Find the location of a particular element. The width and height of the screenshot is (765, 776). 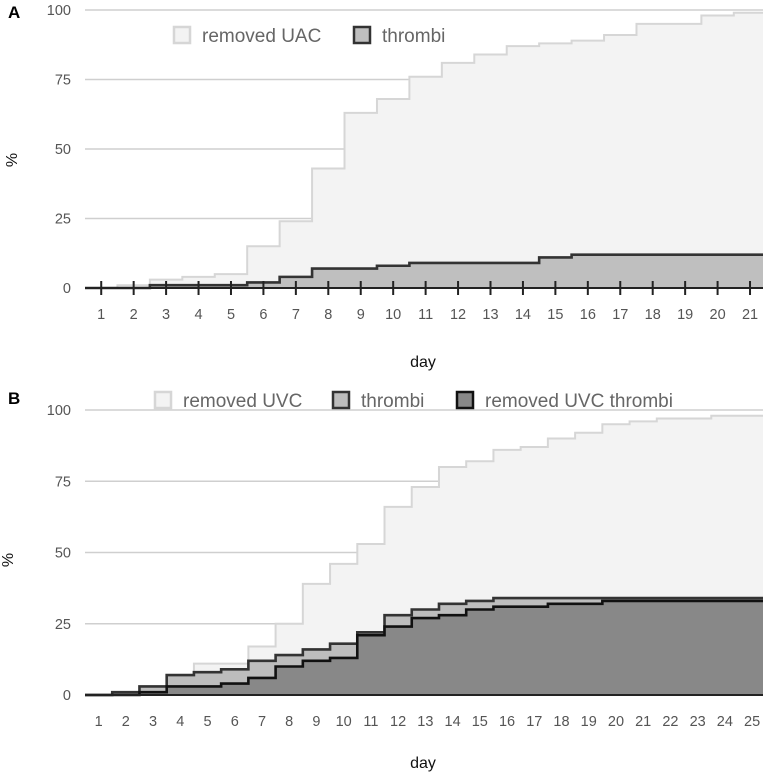

legend-label-0: removed UVC is located at coordinates (242, 401).